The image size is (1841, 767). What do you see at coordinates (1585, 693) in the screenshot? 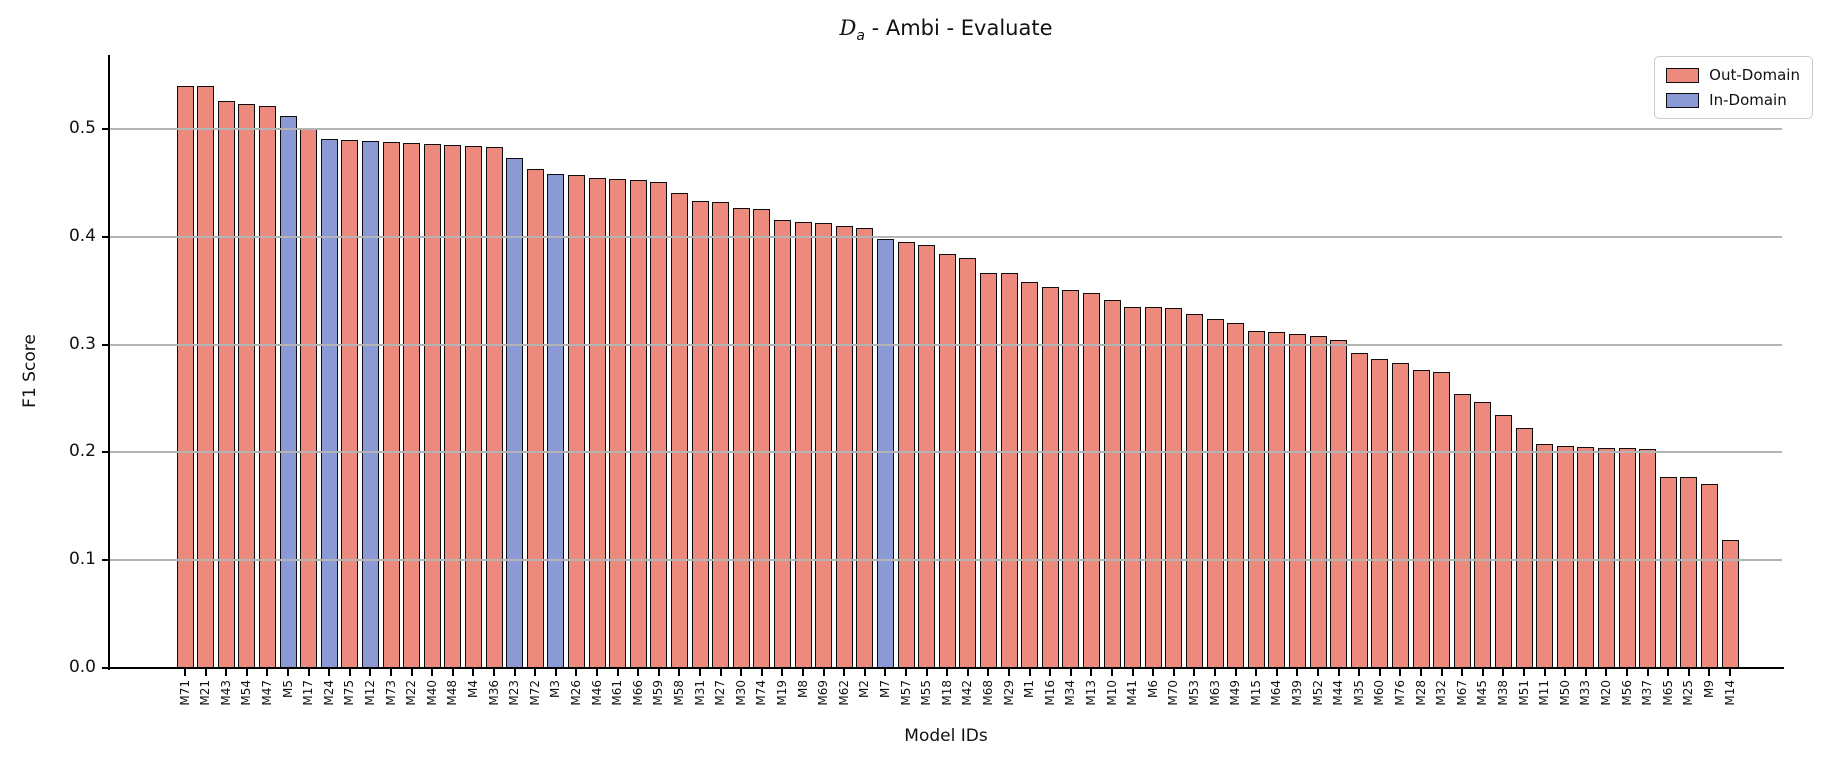
I see `x-tick-label-M33: M33` at bounding box center [1585, 693].